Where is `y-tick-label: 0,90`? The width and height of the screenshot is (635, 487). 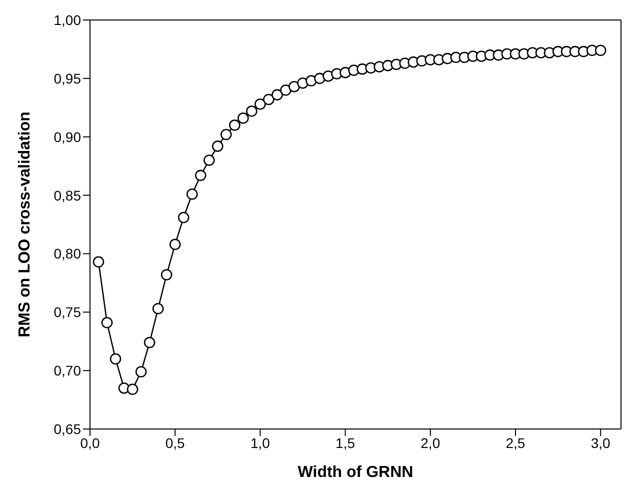
y-tick-label: 0,90 is located at coordinates (68, 136).